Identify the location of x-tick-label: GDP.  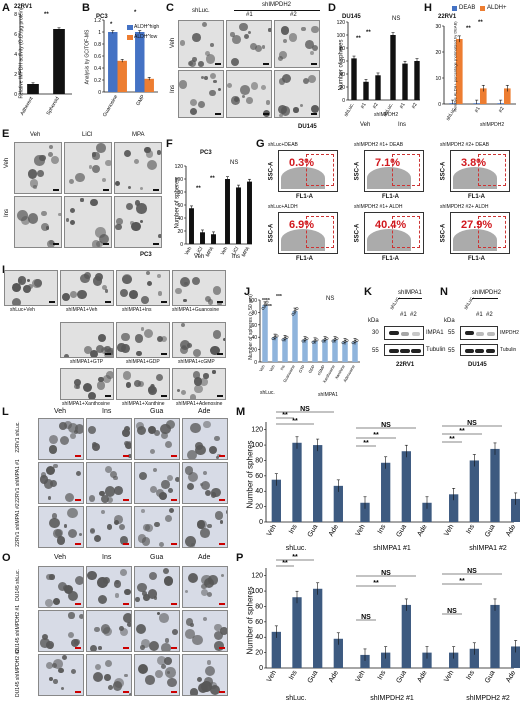
(311, 369).